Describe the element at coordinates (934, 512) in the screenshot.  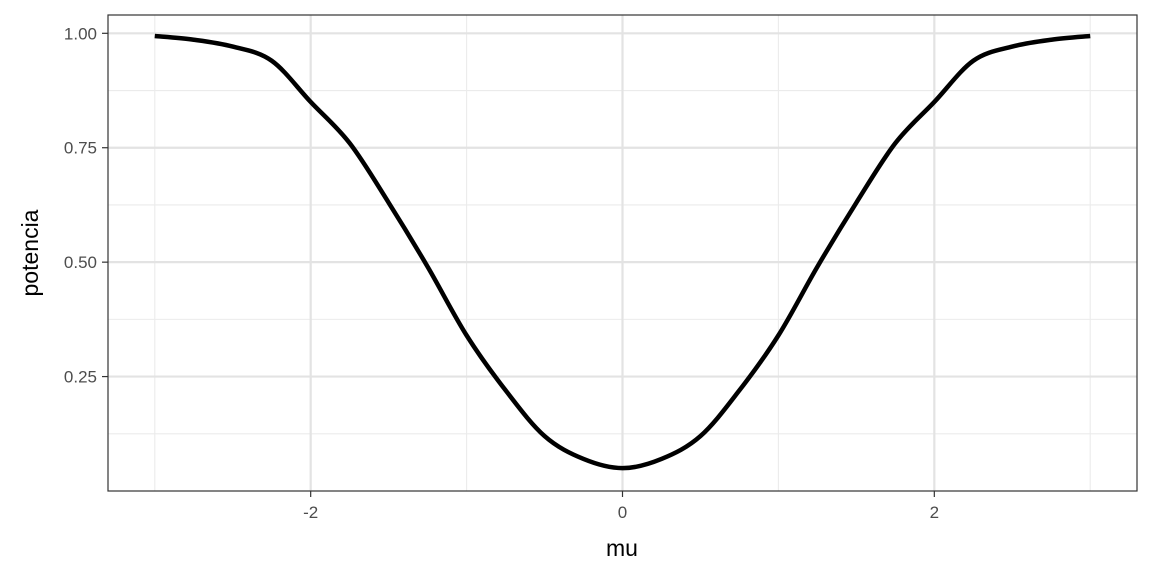
I see `x-tick-label: 2` at that location.